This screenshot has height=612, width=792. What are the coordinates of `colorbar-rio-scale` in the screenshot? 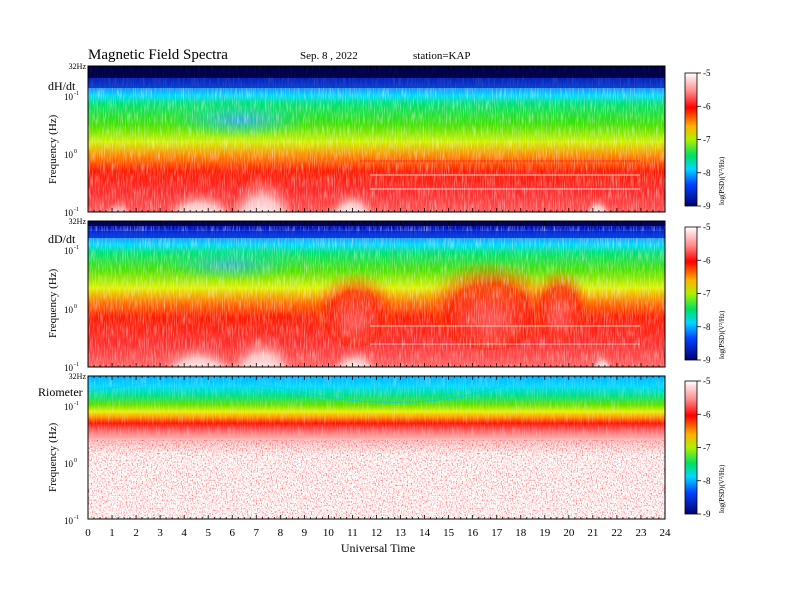 It's located at (691, 447).